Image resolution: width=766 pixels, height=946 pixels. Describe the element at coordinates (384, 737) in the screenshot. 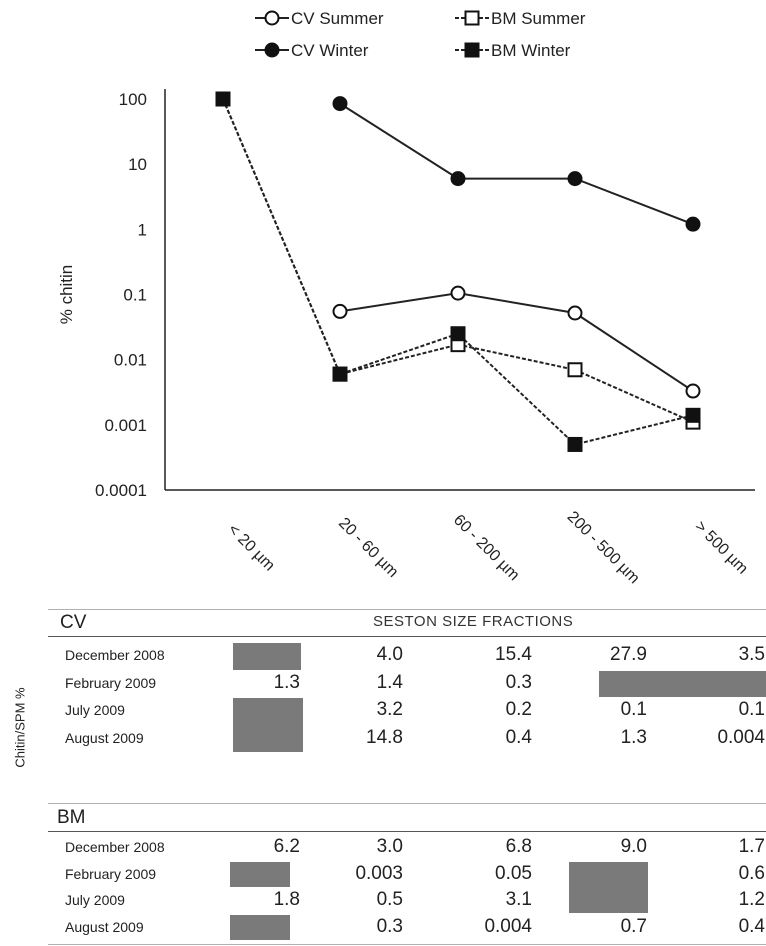

I see `table-cell: 14.8` at that location.